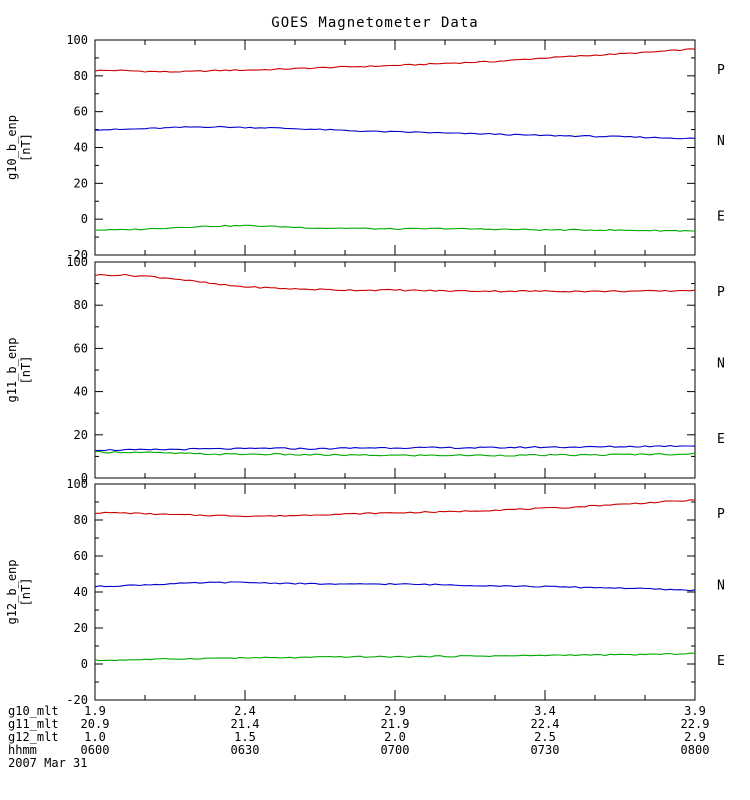  I want to click on axis-row-value: 3.4, so click(545, 711).